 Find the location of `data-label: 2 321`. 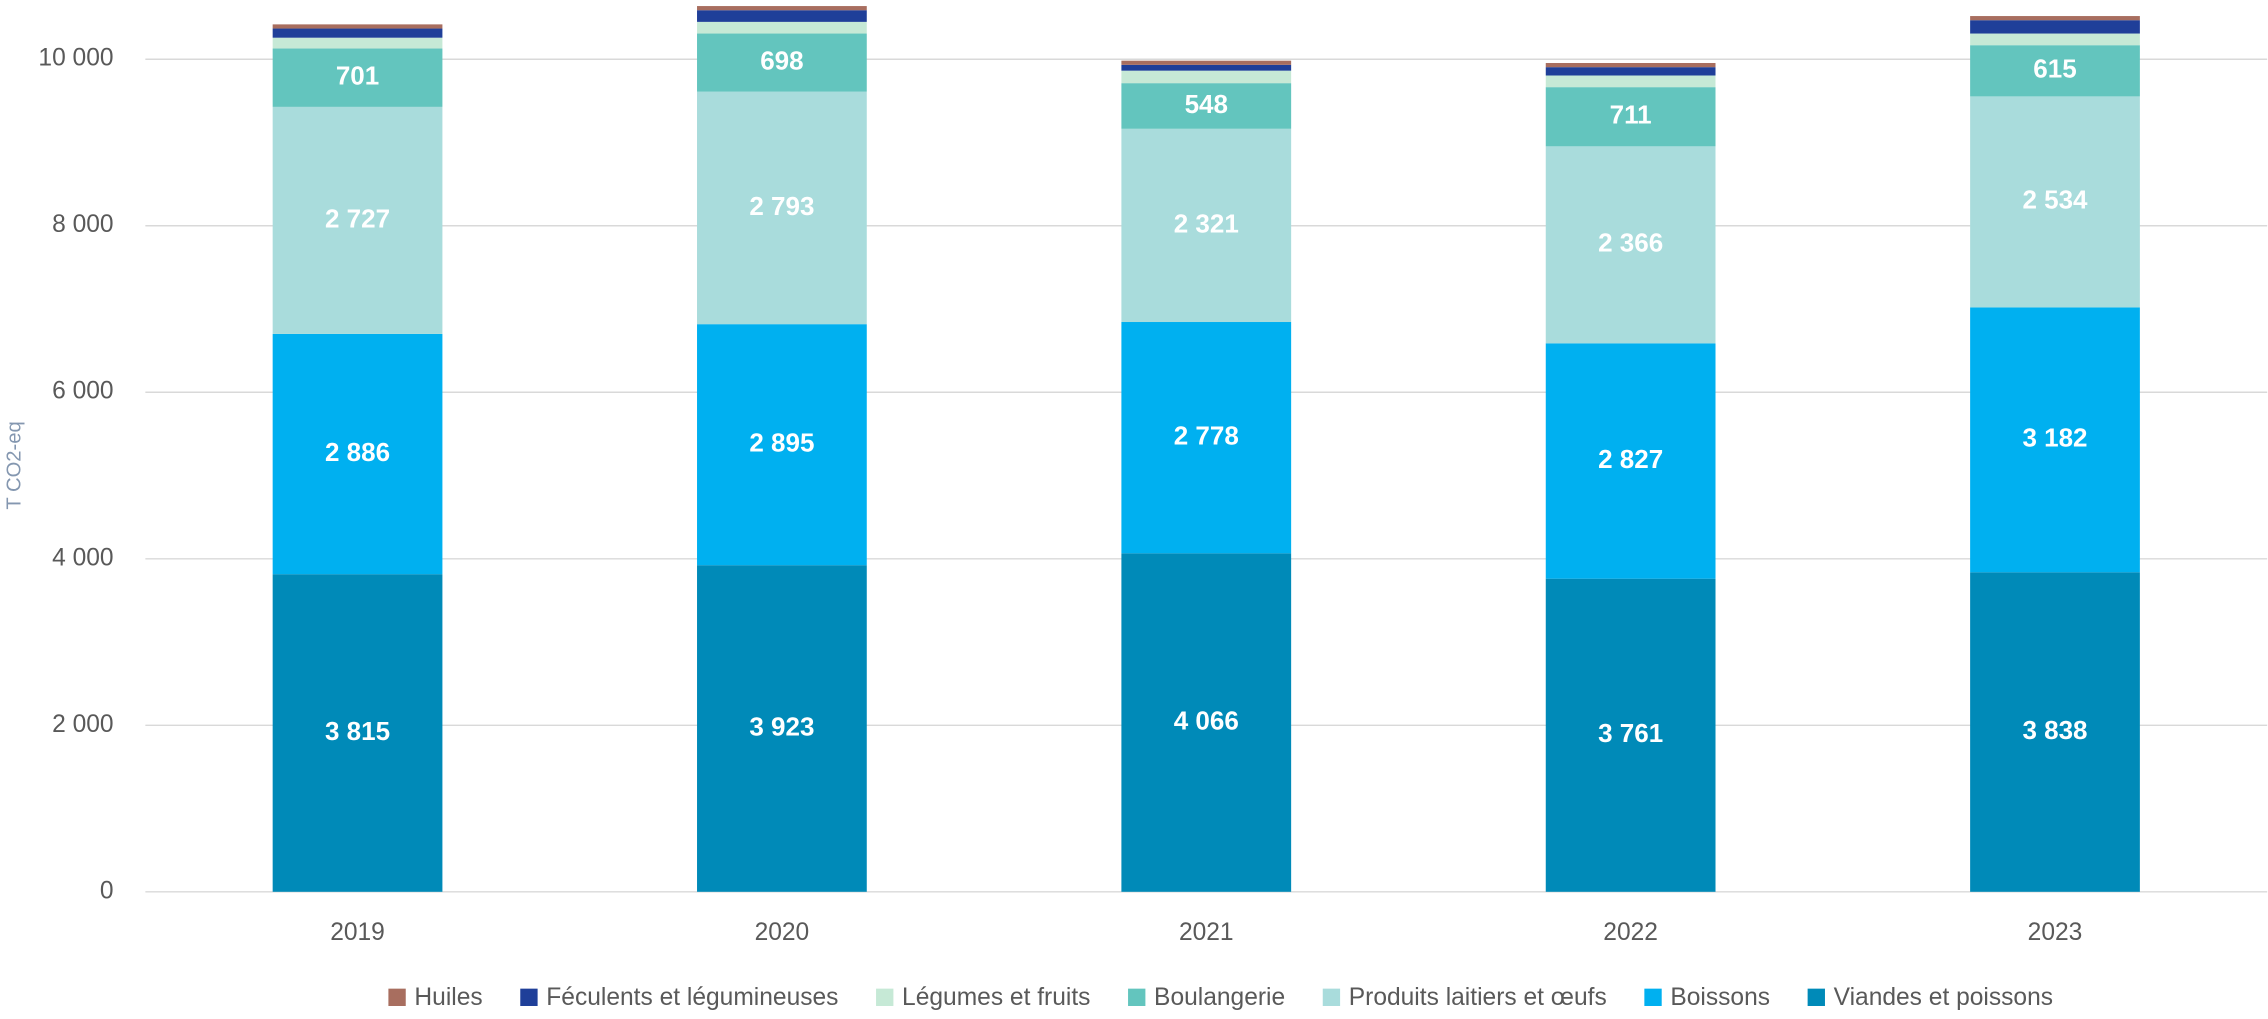

data-label: 2 321 is located at coordinates (1206, 223).